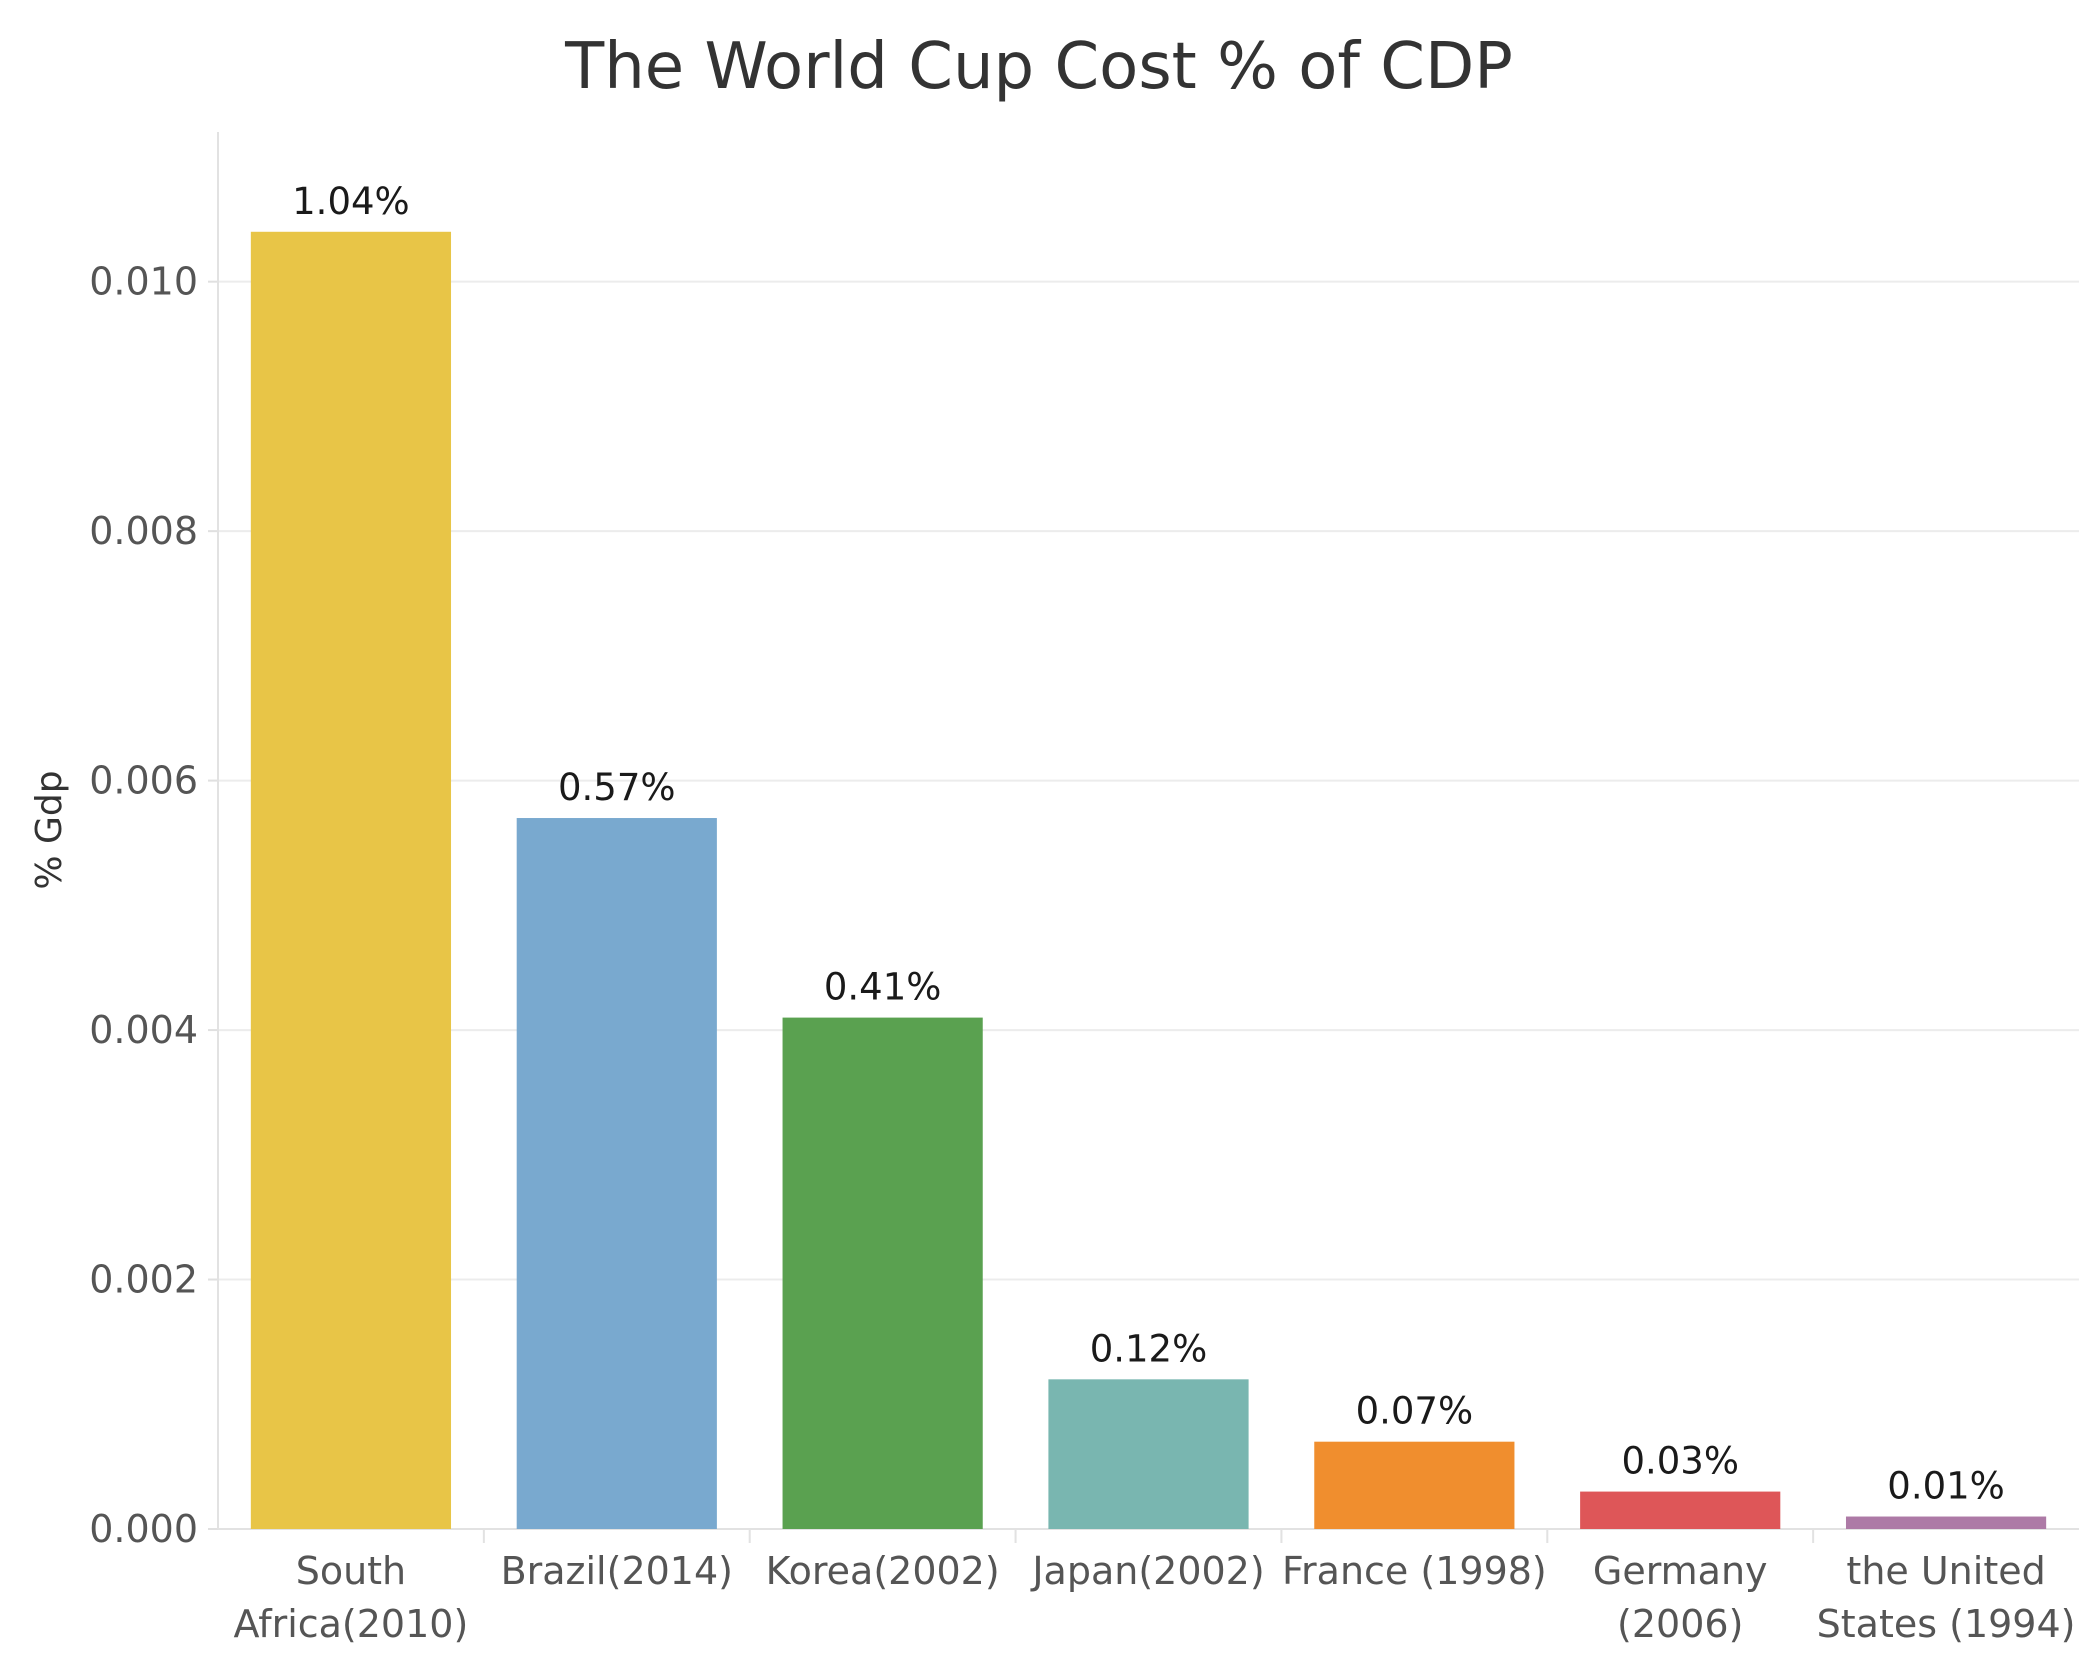 The image size is (2079, 1656). Describe the element at coordinates (883, 1571) in the screenshot. I see `x-category-label: Korea(2002)` at that location.